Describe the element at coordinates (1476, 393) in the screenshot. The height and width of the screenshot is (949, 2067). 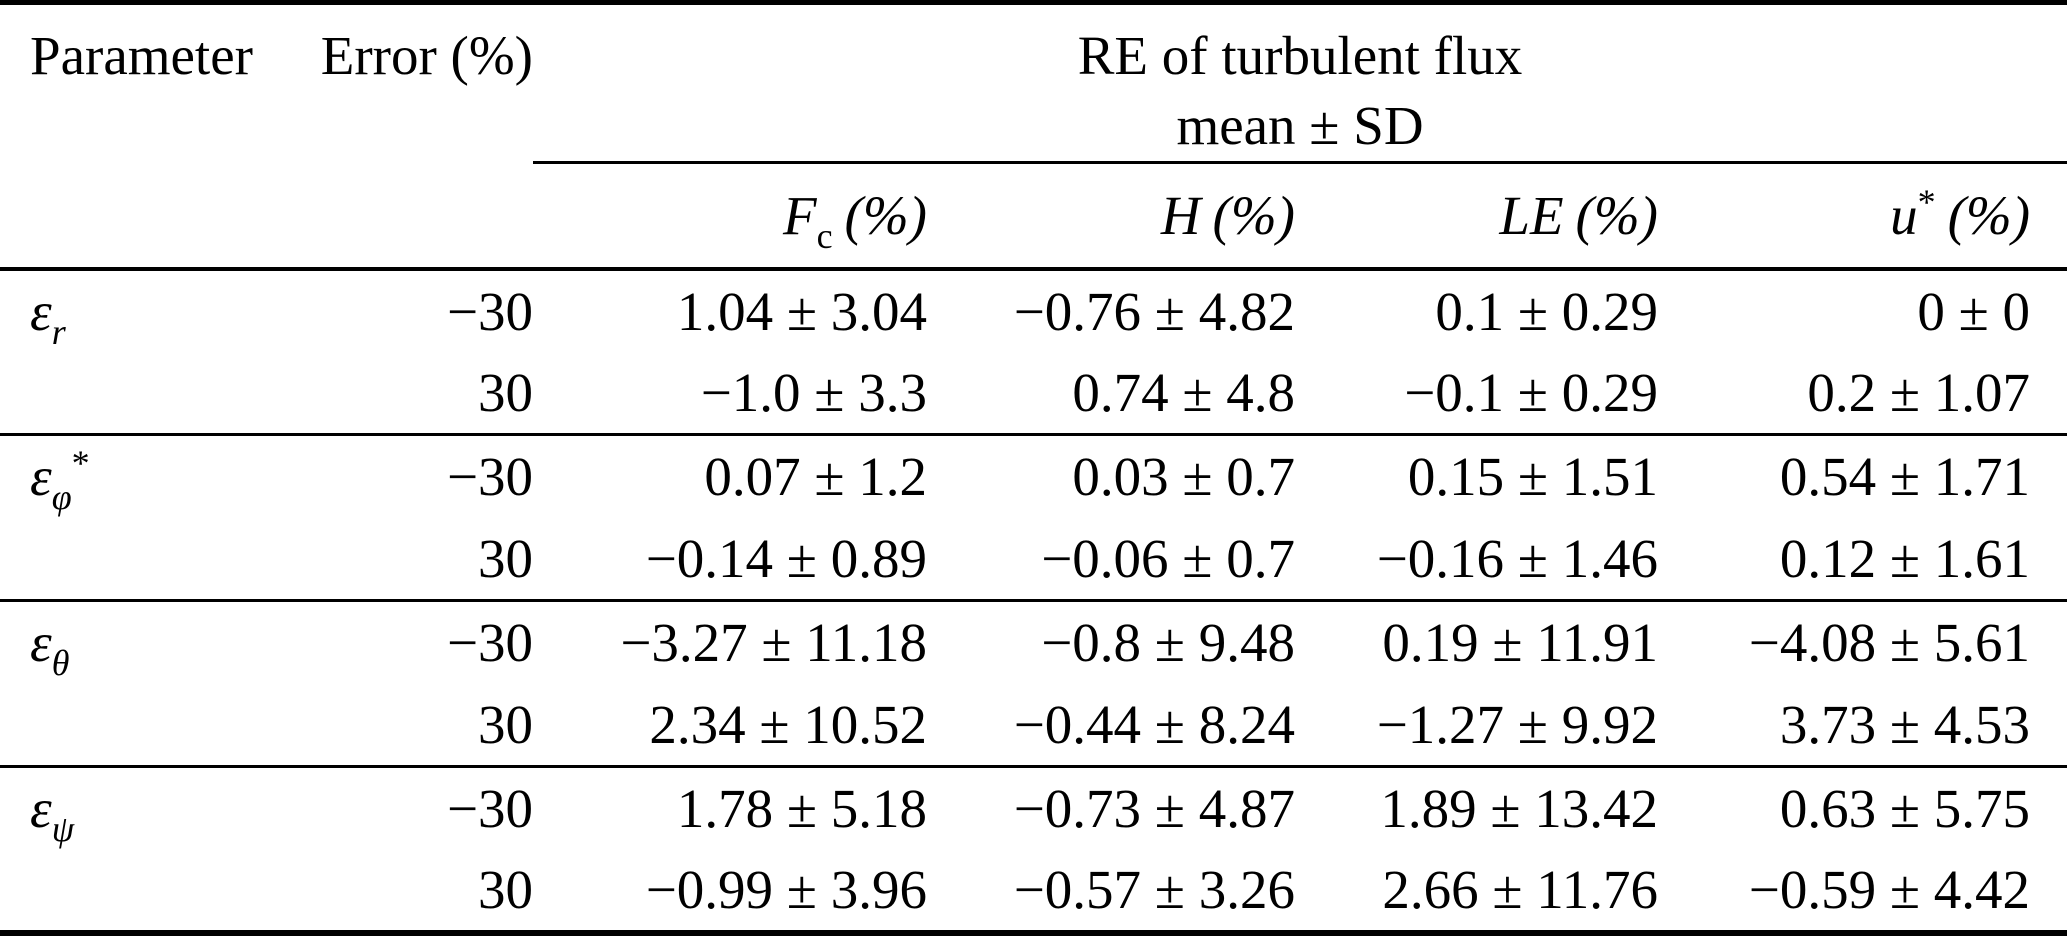
I see `le-value-cell: −0.1 ± 0.29` at that location.